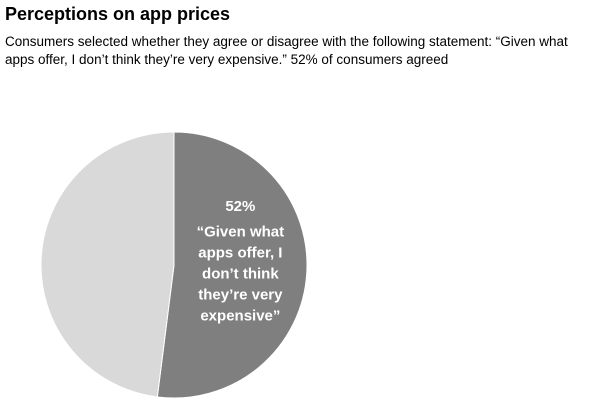  I want to click on chart-title: Perceptions on app prices, so click(118, 14).